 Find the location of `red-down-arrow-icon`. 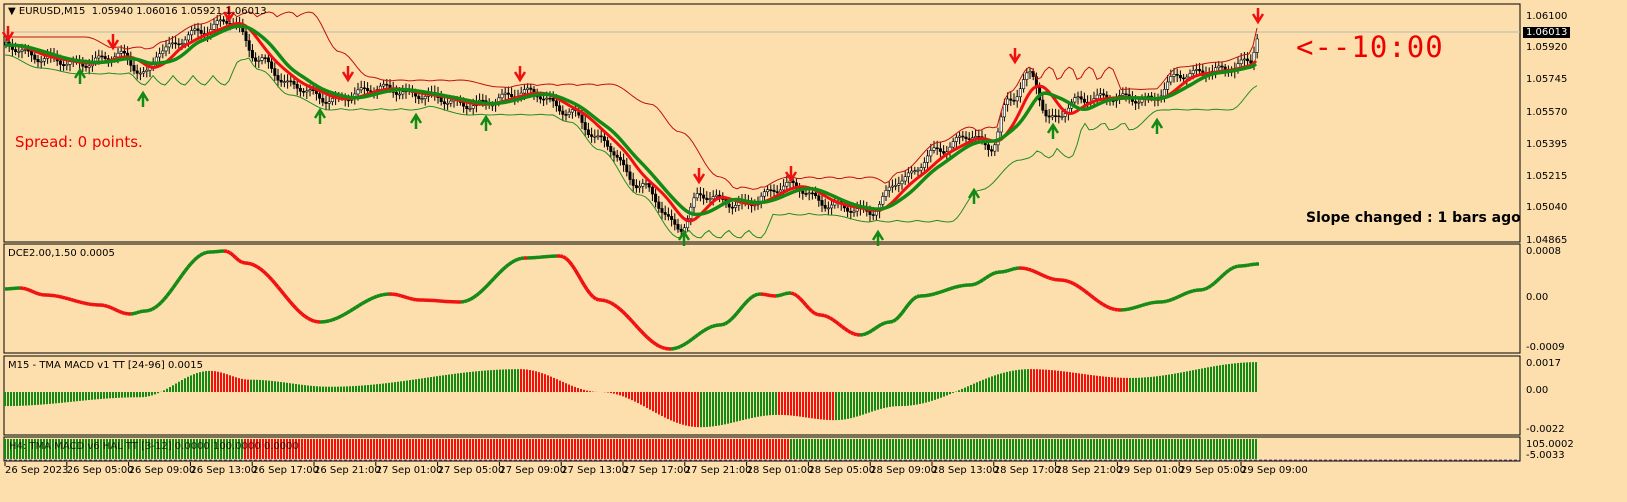

red-down-arrow-icon is located at coordinates (113, 42).